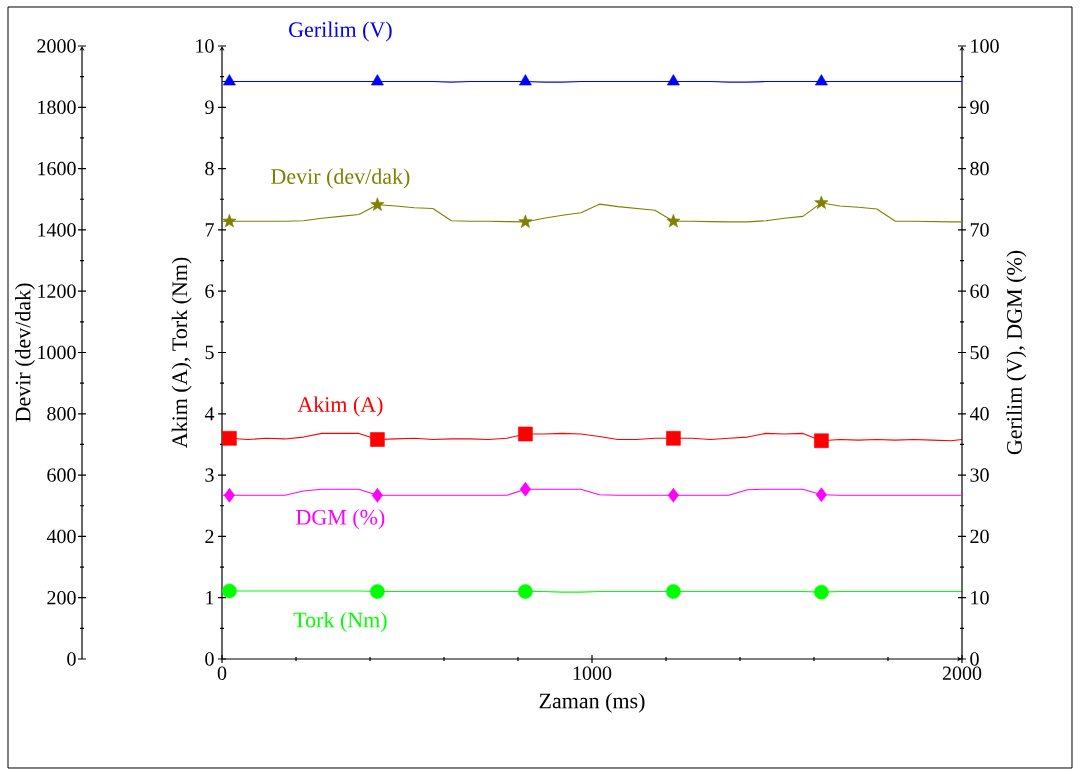 Image resolution: width=1080 pixels, height=774 pixels. What do you see at coordinates (210, 598) in the screenshot?
I see `y-tick-label: 1` at bounding box center [210, 598].